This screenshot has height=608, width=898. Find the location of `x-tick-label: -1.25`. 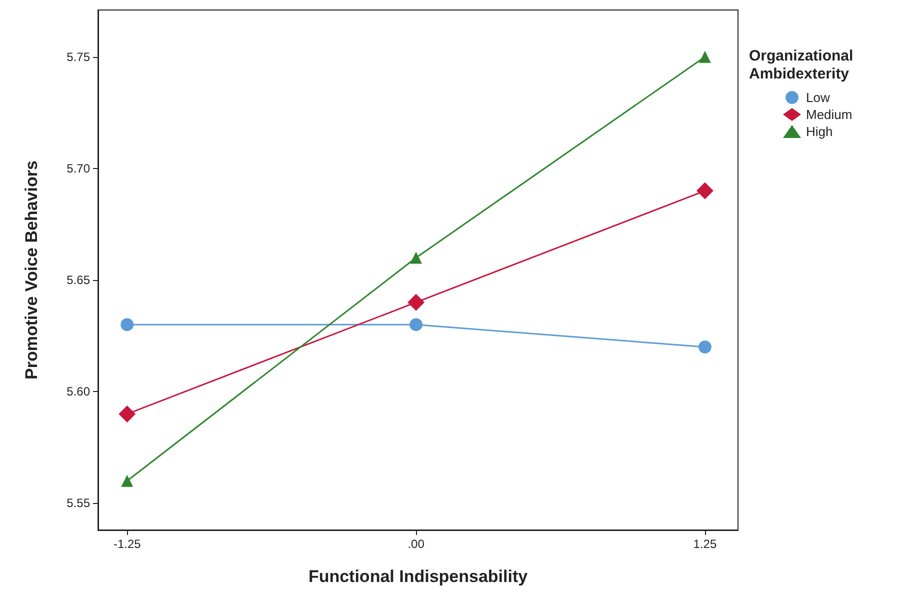

x-tick-label: -1.25 is located at coordinates (127, 544).